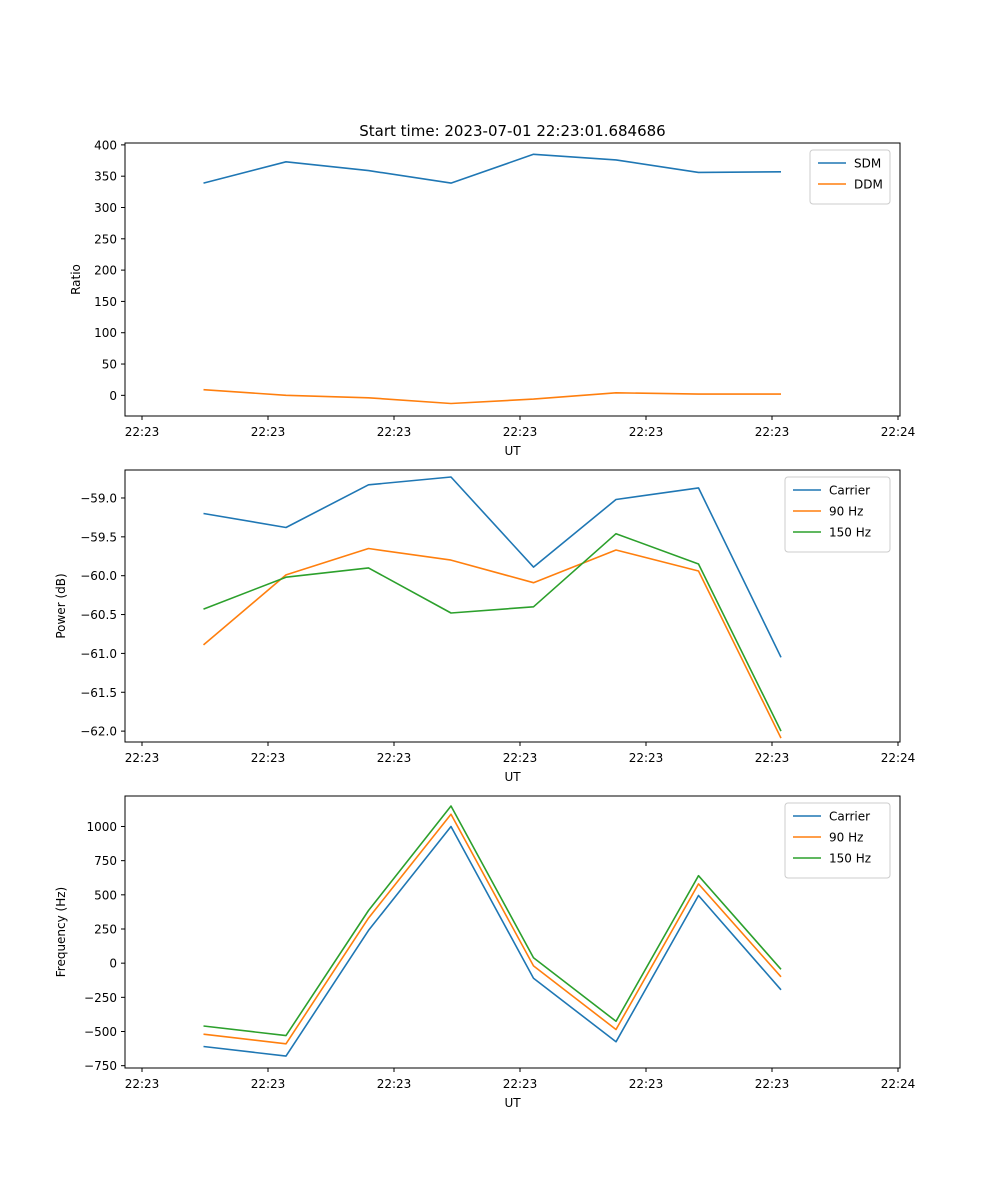 The image size is (1000, 1200). I want to click on y-axis-label: Ratio, so click(76, 279).